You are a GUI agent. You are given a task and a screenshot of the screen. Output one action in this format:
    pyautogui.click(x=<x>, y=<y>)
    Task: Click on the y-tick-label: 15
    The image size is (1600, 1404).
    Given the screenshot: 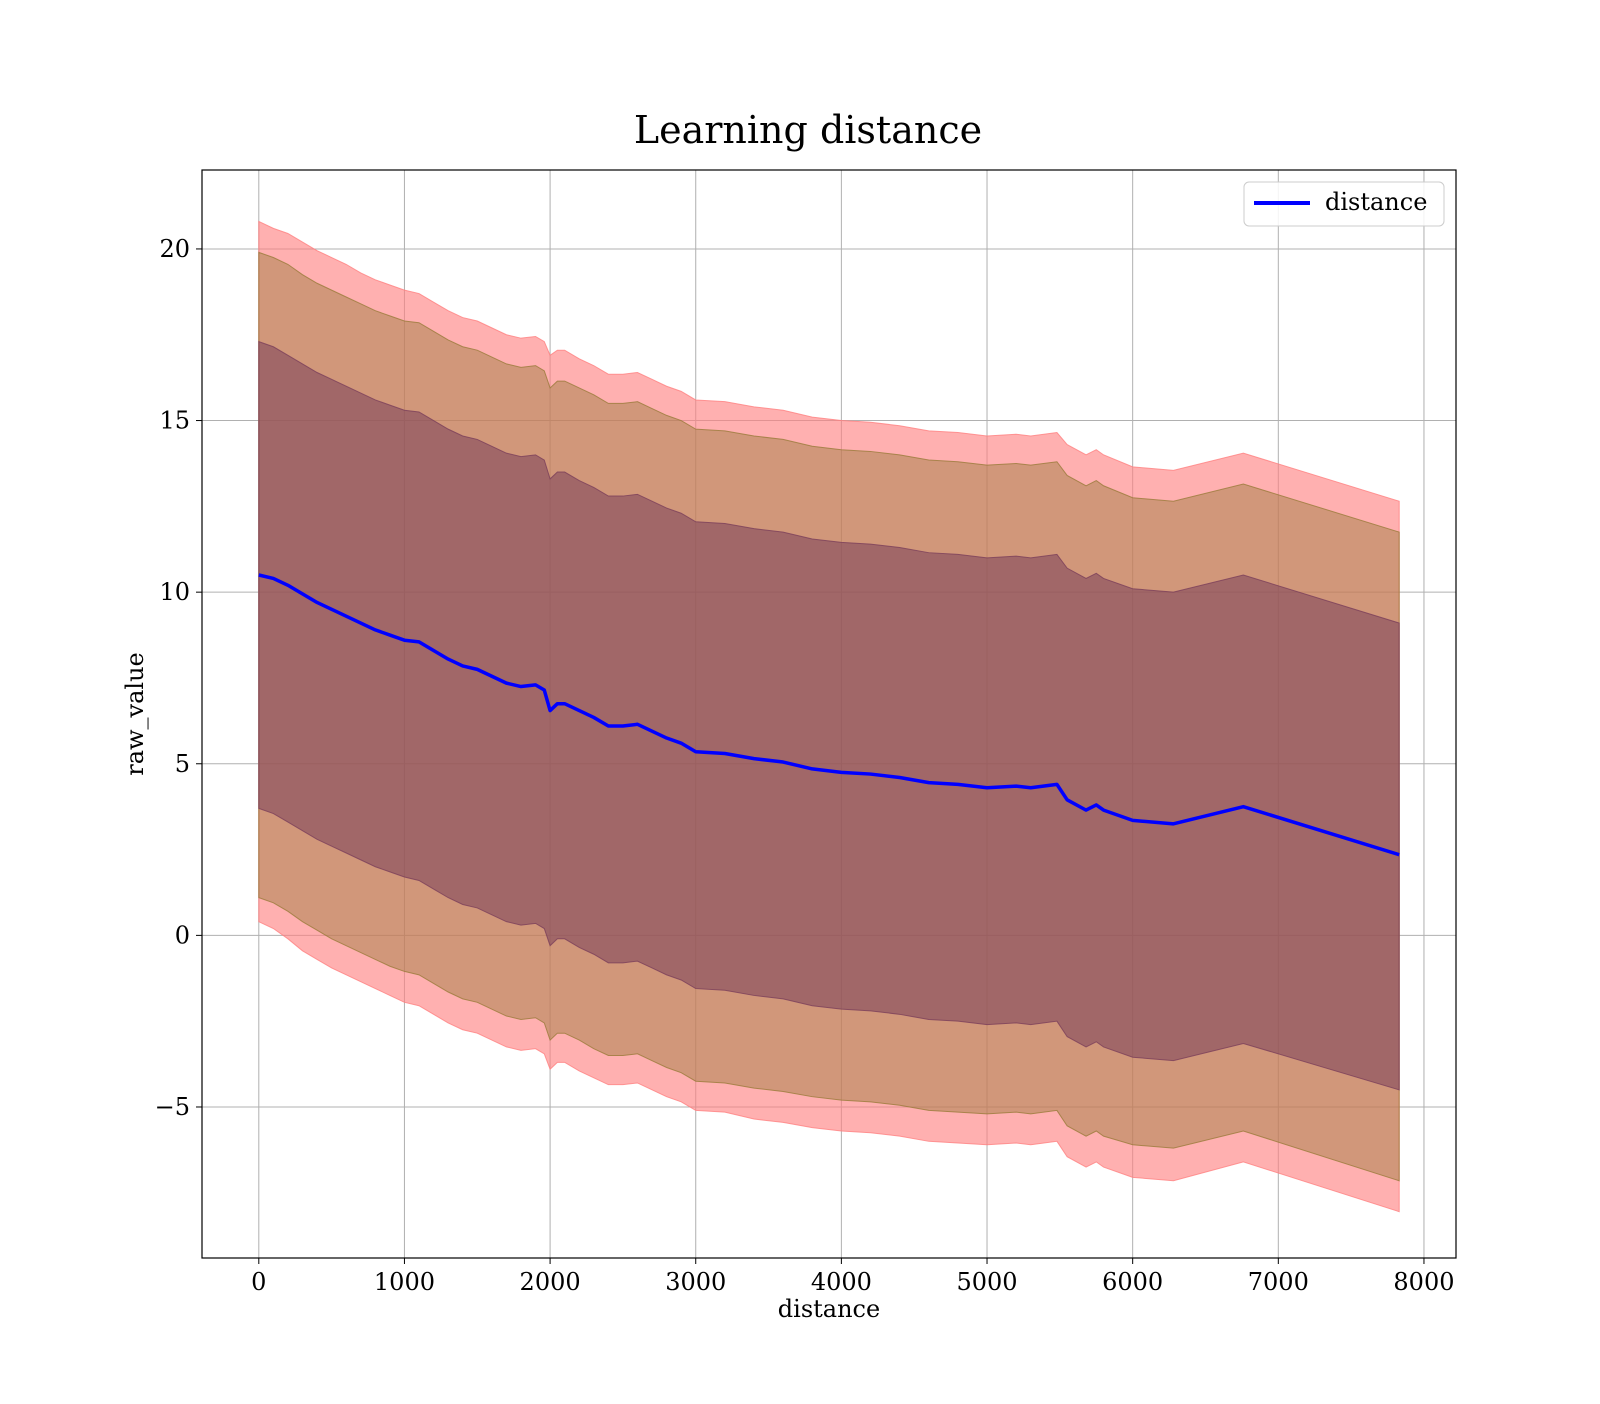 What is the action you would take?
    pyautogui.click(x=174, y=421)
    